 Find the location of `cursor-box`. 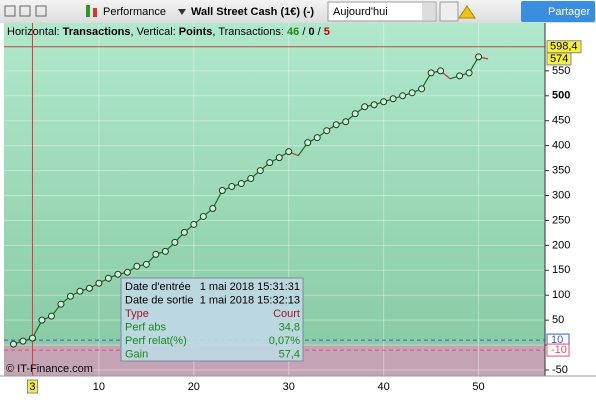

cursor-box is located at coordinates (32, 386).